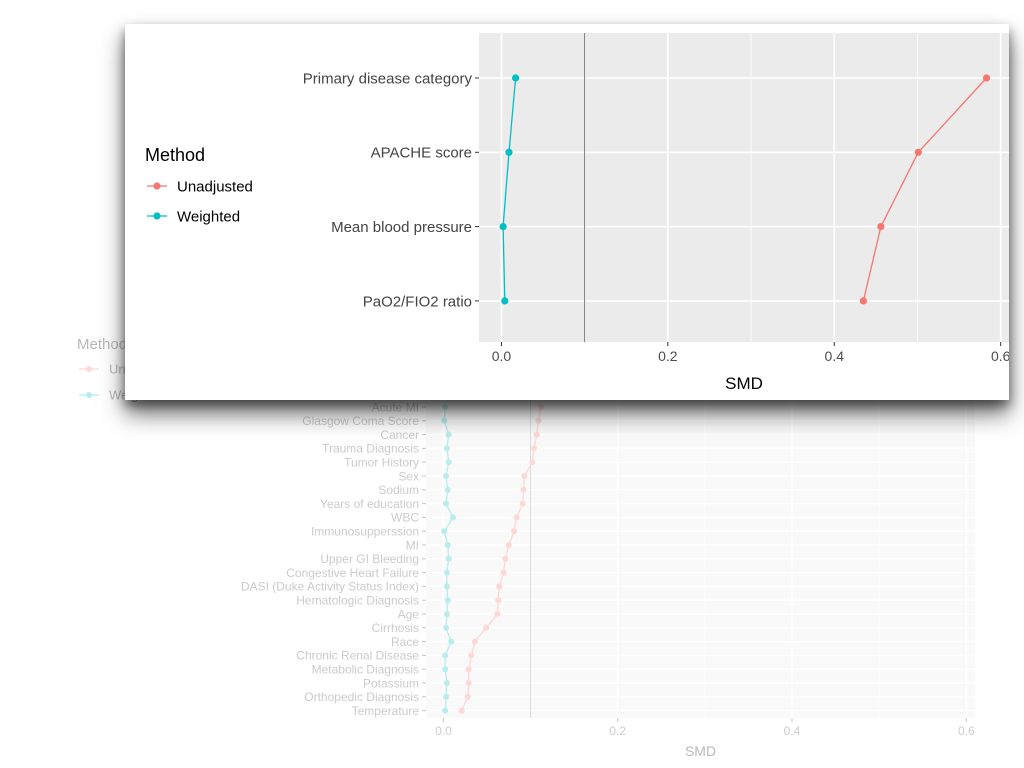 The width and height of the screenshot is (1024, 768). What do you see at coordinates (399, 435) in the screenshot?
I see `category-label: Cancer` at bounding box center [399, 435].